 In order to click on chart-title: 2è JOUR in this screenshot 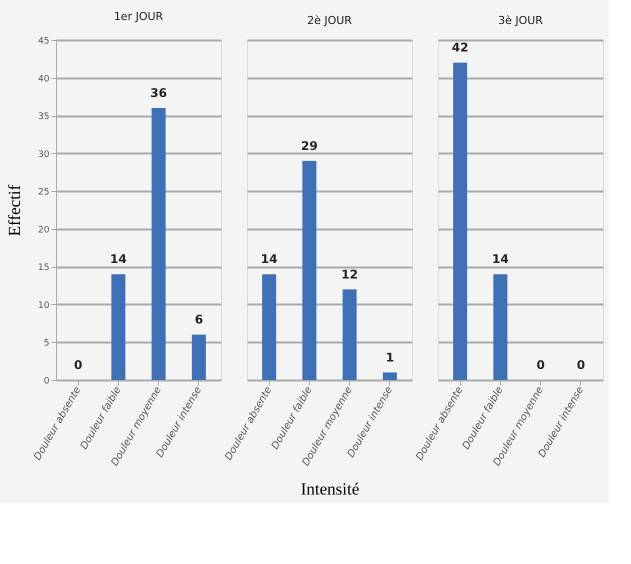, I will do `click(329, 20)`.